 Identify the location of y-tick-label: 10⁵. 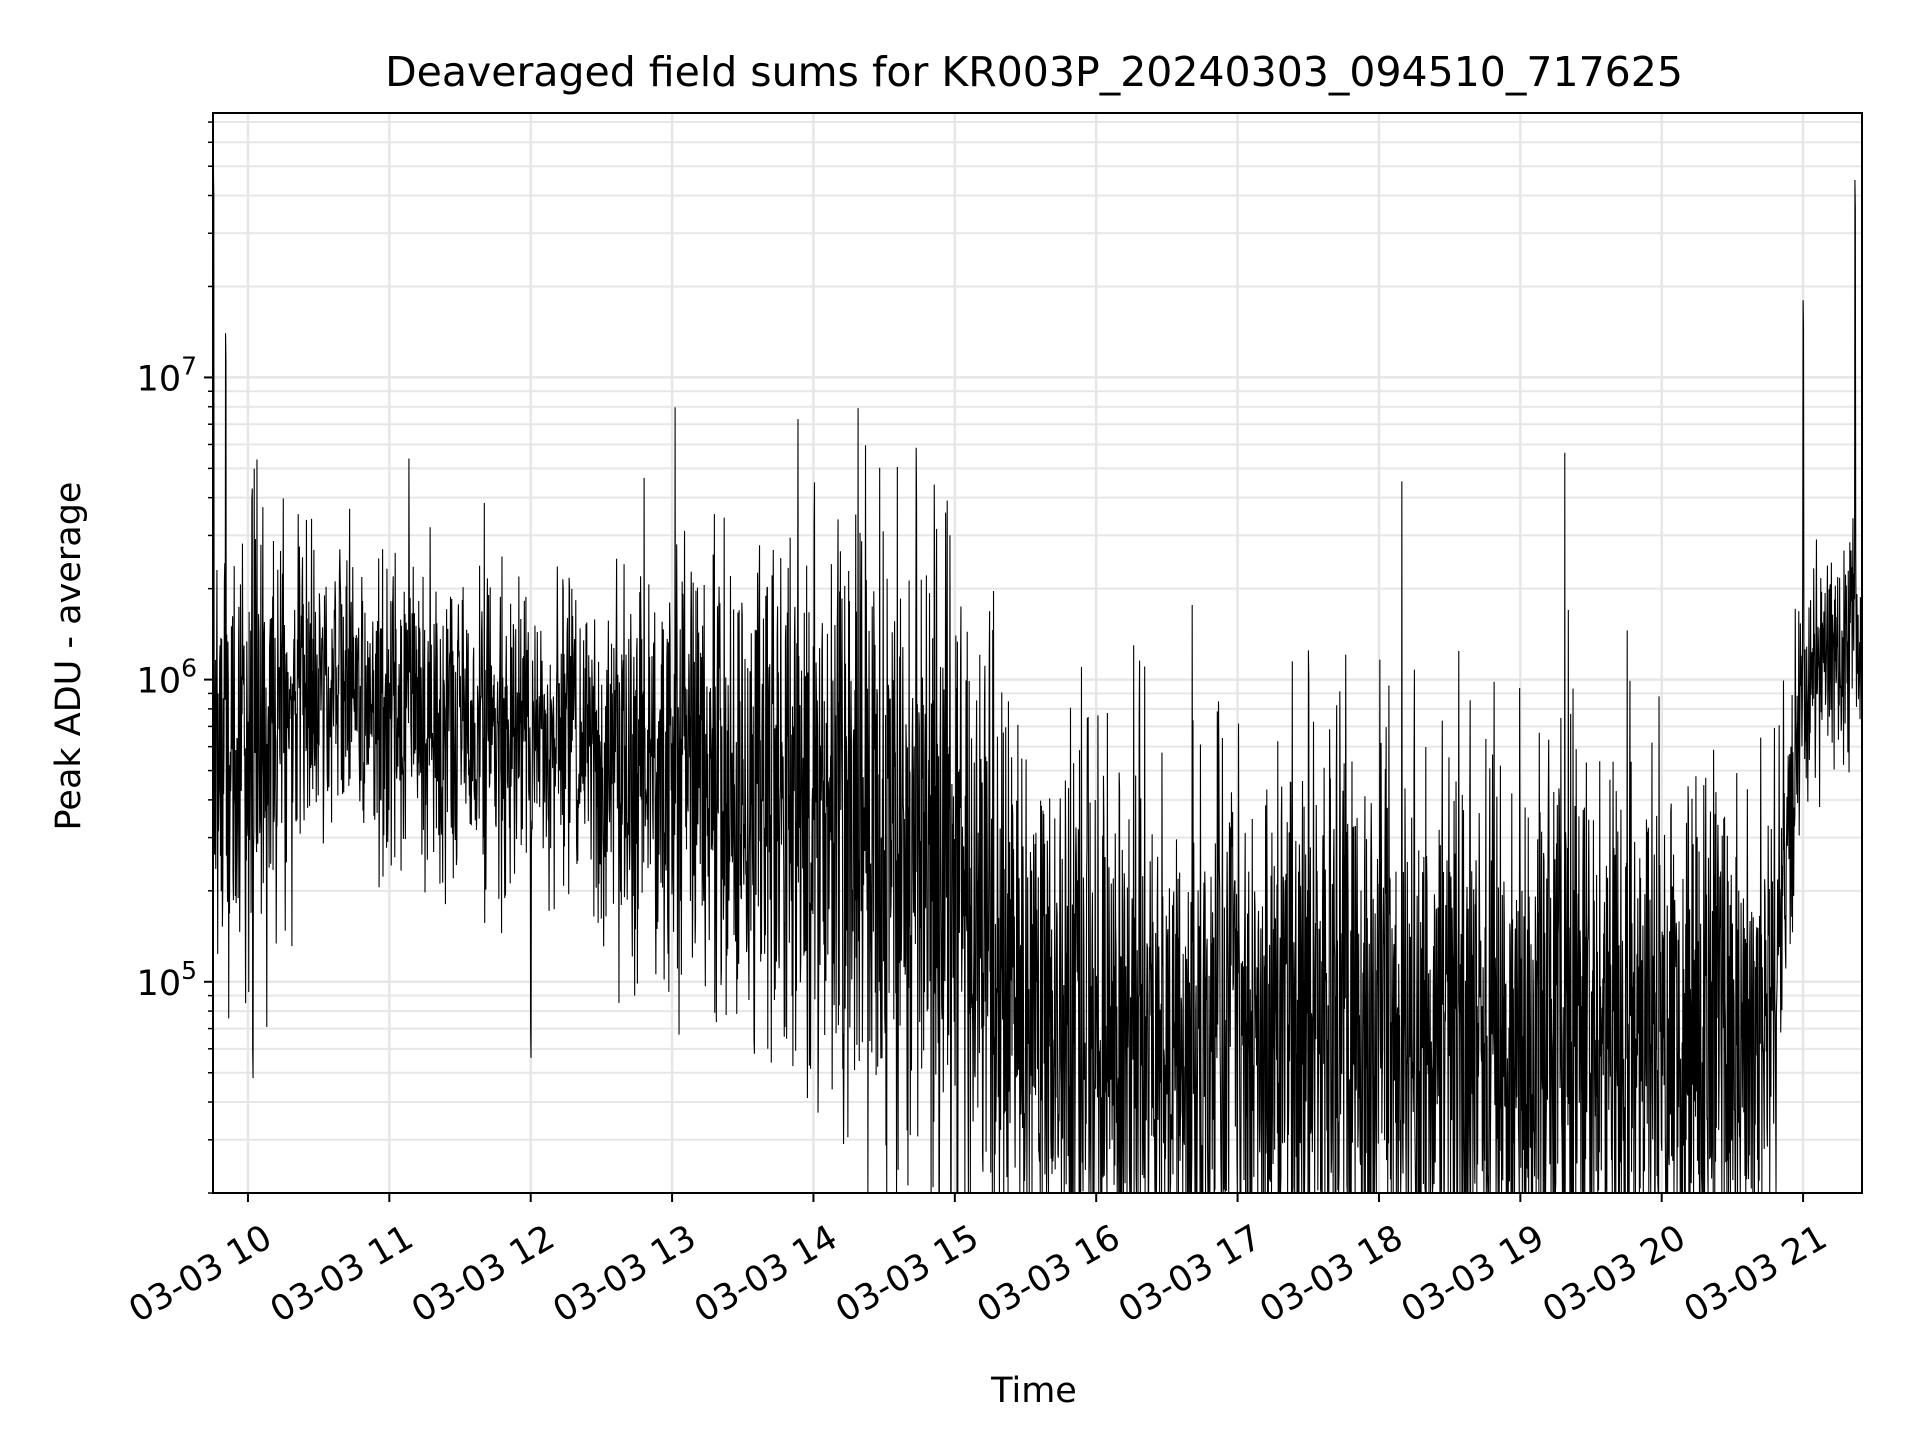
(167, 980).